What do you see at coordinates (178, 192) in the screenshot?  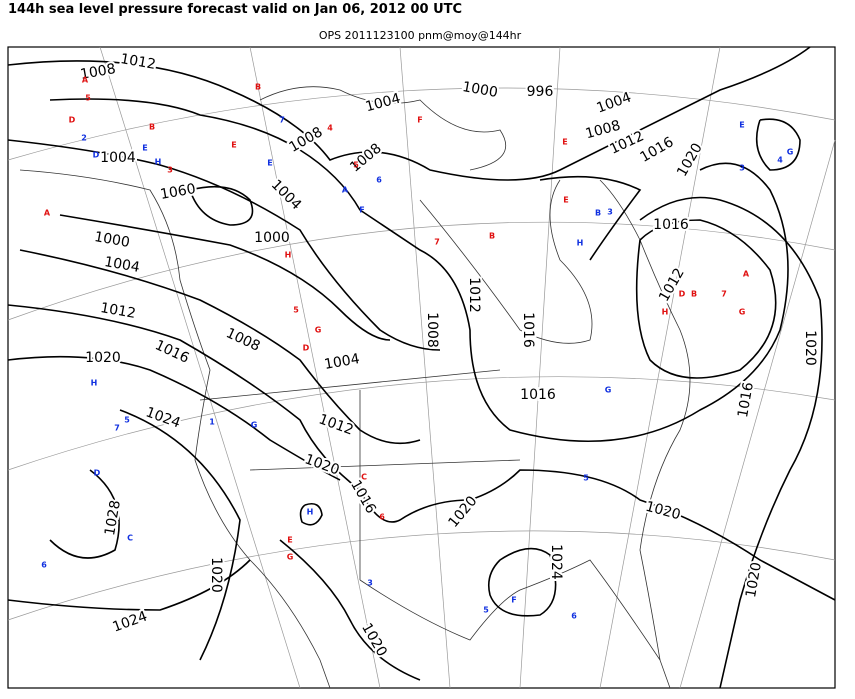 I see `isobar-label: 1060` at bounding box center [178, 192].